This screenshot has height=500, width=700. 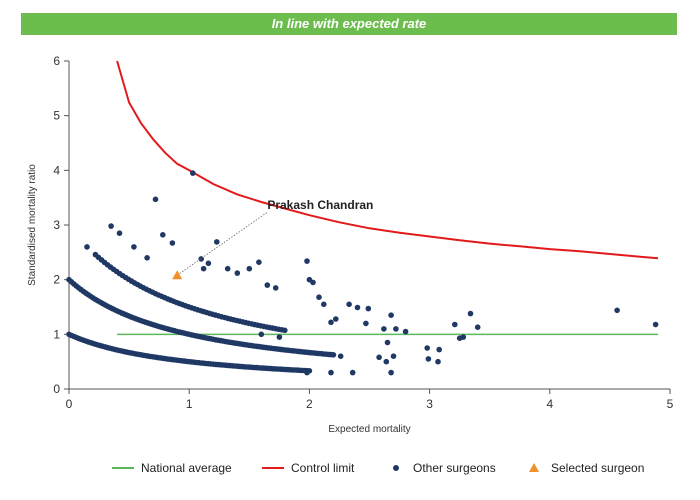 I want to click on annotations: Prakash Chandran, so click(x=272, y=239).